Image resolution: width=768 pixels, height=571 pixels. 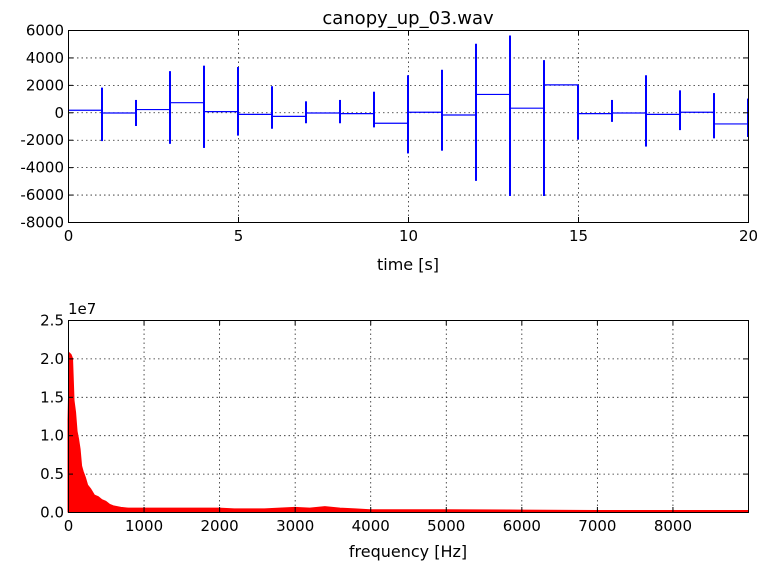 What do you see at coordinates (673, 526) in the screenshot?
I see `x-tick-label: 8000` at bounding box center [673, 526].